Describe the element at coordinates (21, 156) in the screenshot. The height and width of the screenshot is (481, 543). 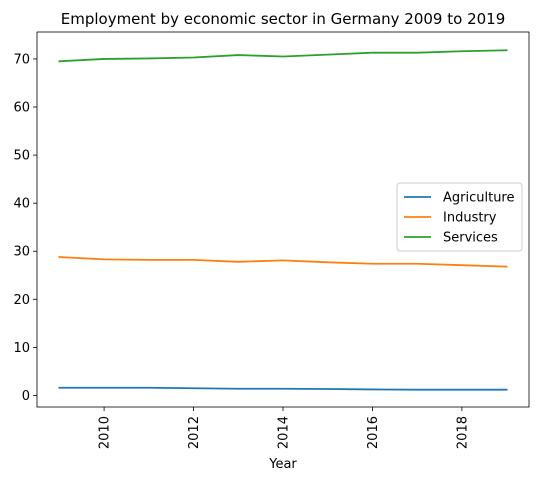
I see `y-tick-label: 50` at that location.